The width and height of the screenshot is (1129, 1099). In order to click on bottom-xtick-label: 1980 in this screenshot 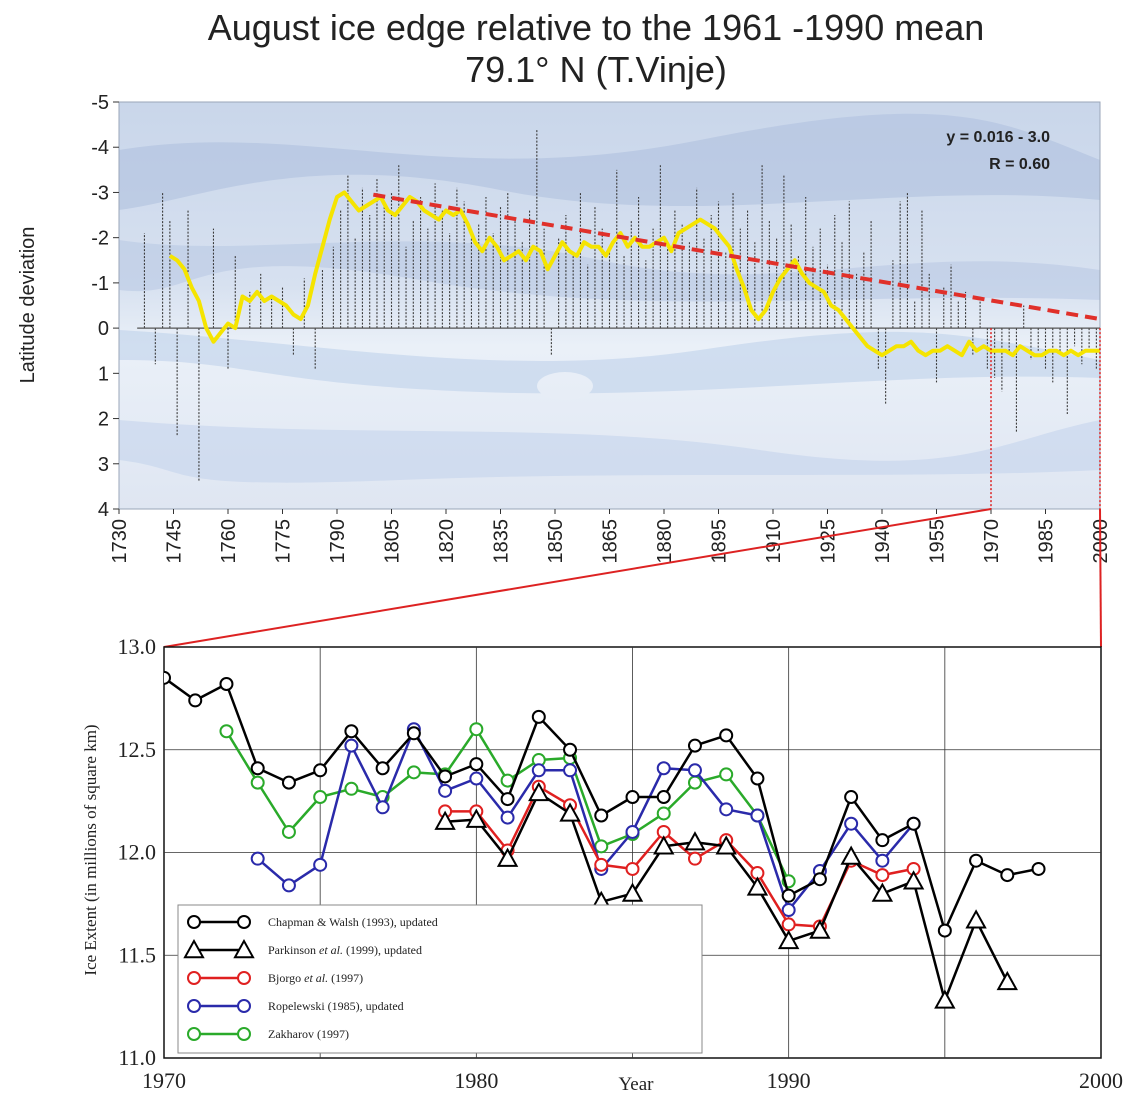, I will do `click(476, 1080)`.